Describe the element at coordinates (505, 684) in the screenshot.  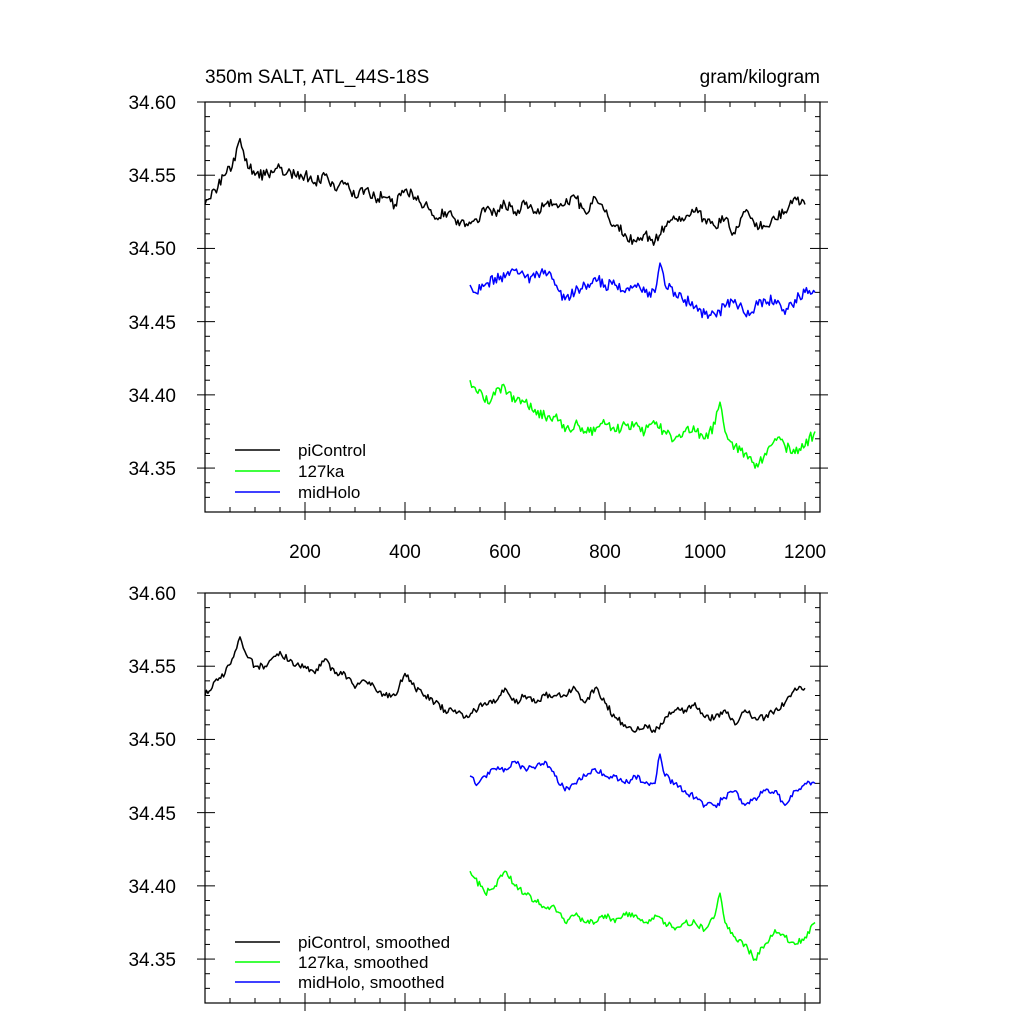
I see `series-line-picontrol-smoothed` at that location.